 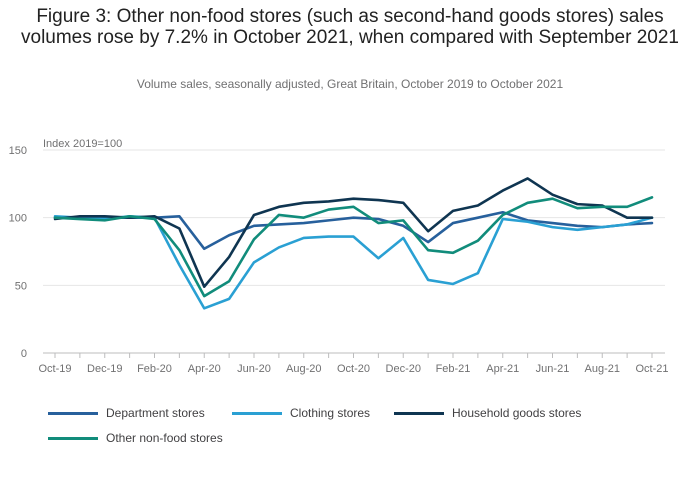 I want to click on y-axis-ticks: 0 50 100 150, so click(x=18, y=252).